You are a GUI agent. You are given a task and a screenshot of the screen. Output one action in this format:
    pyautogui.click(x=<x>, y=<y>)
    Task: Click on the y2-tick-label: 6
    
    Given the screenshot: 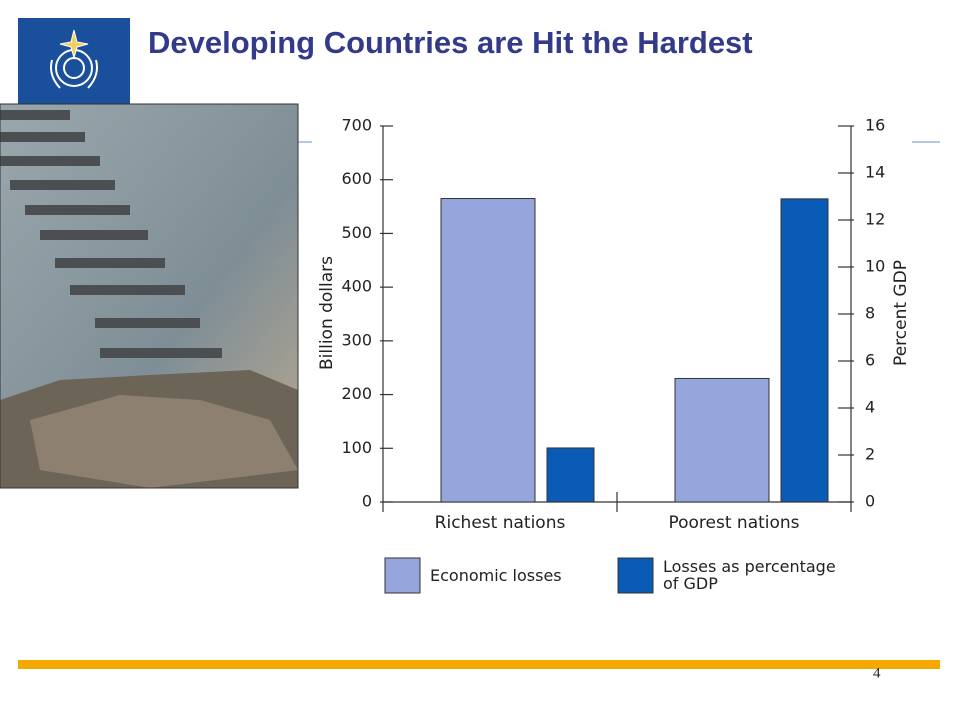 What is the action you would take?
    pyautogui.click(x=870, y=360)
    